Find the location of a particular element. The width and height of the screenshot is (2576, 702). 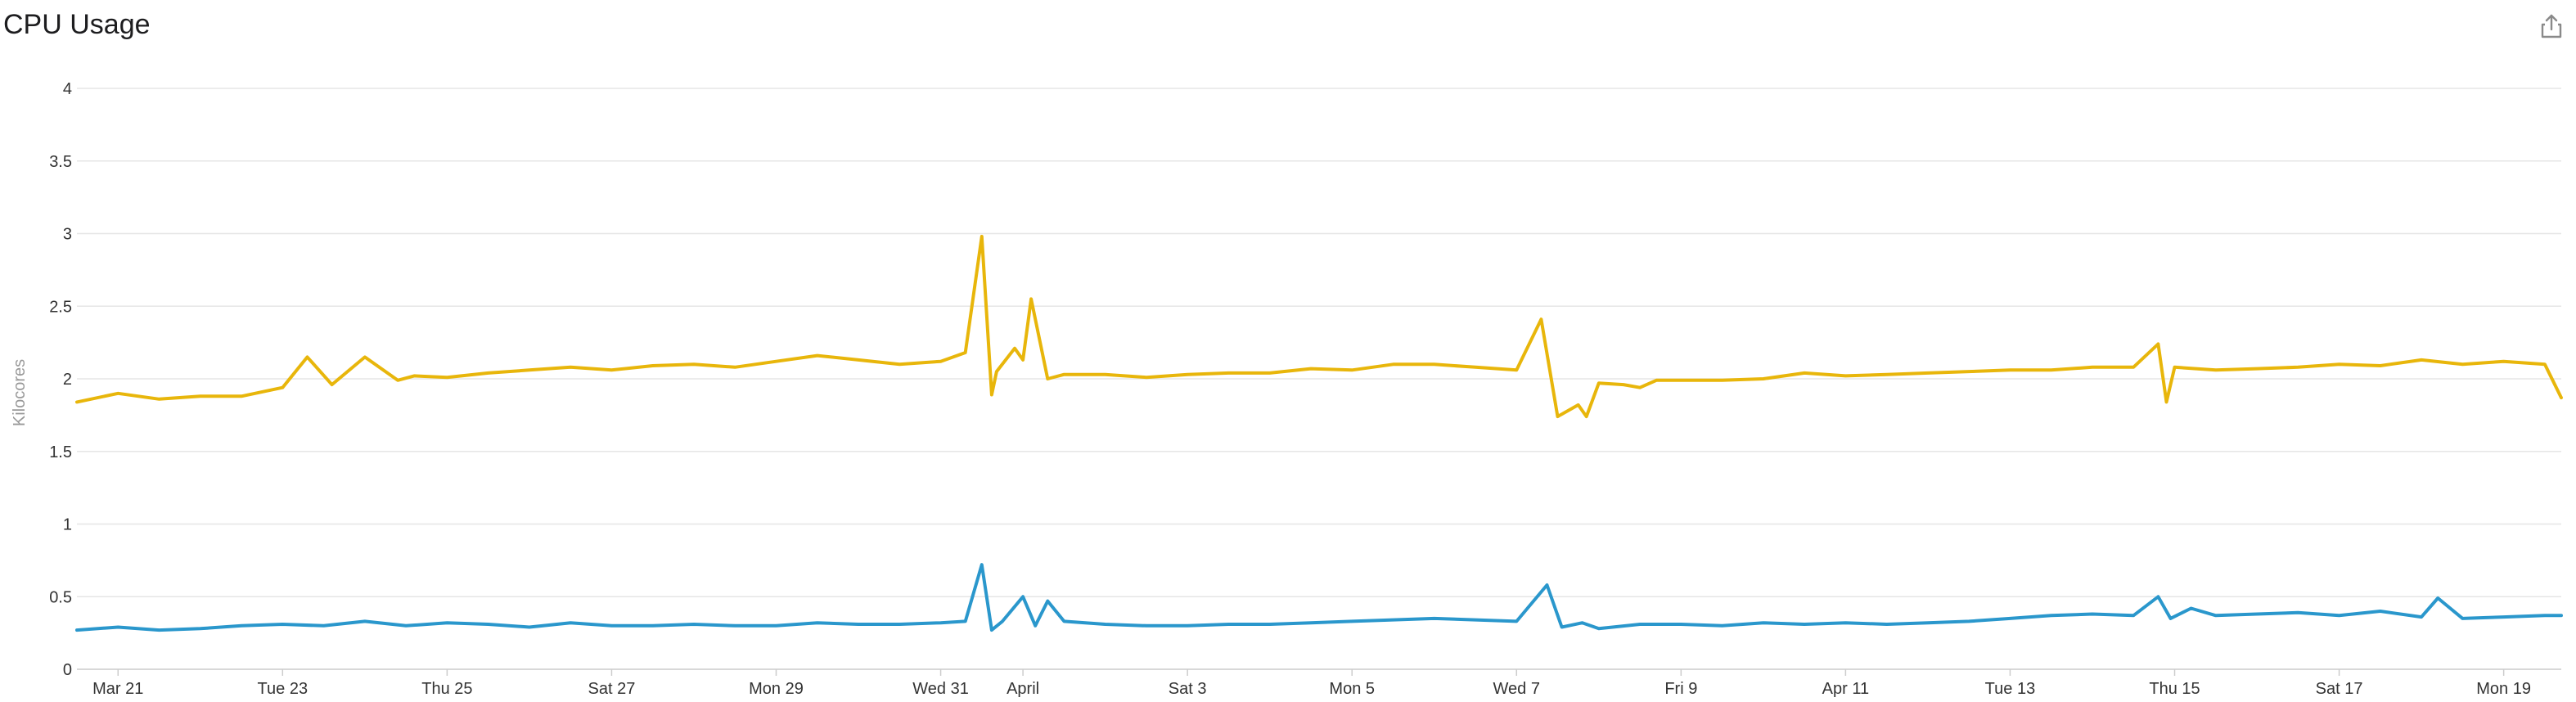

y-tick-label: 1.5 is located at coordinates (60, 452).